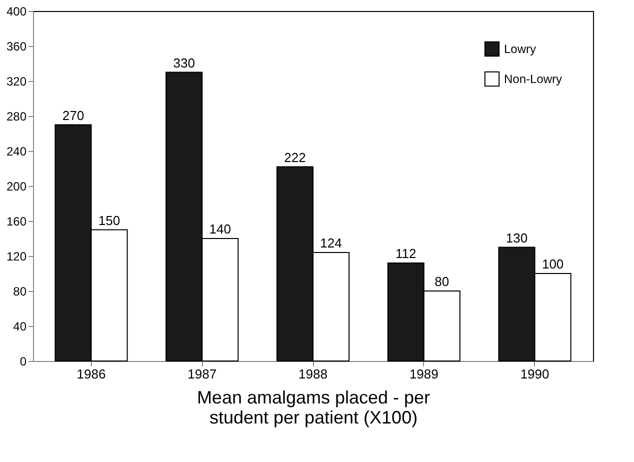 This screenshot has width=634, height=462. I want to click on y-tick-label: 160, so click(16, 221).